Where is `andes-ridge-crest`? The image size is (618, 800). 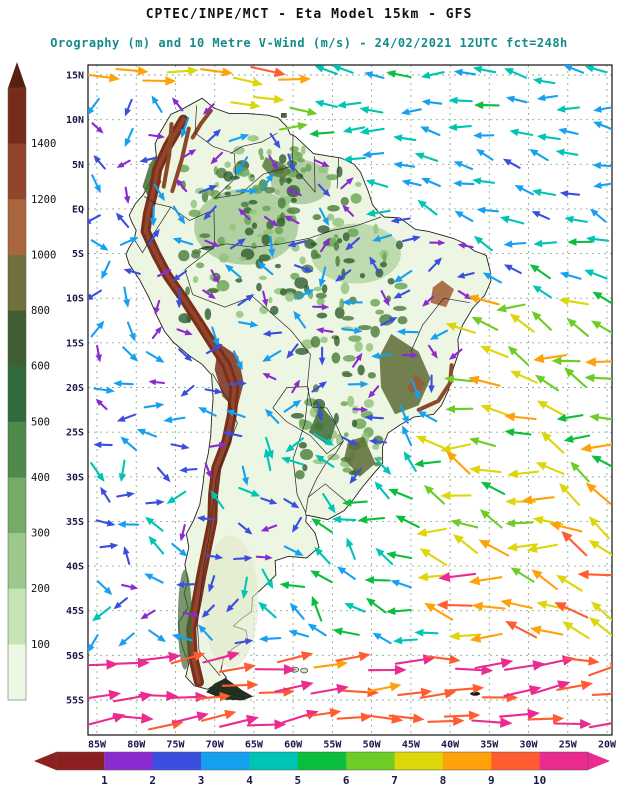 andes-ridge-crest is located at coordinates (190, 401).